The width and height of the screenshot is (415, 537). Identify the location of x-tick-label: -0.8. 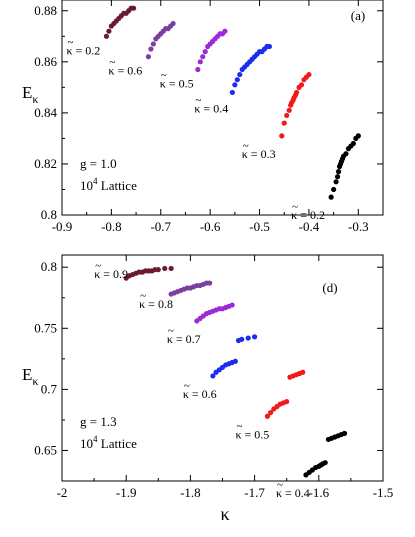
(111, 226).